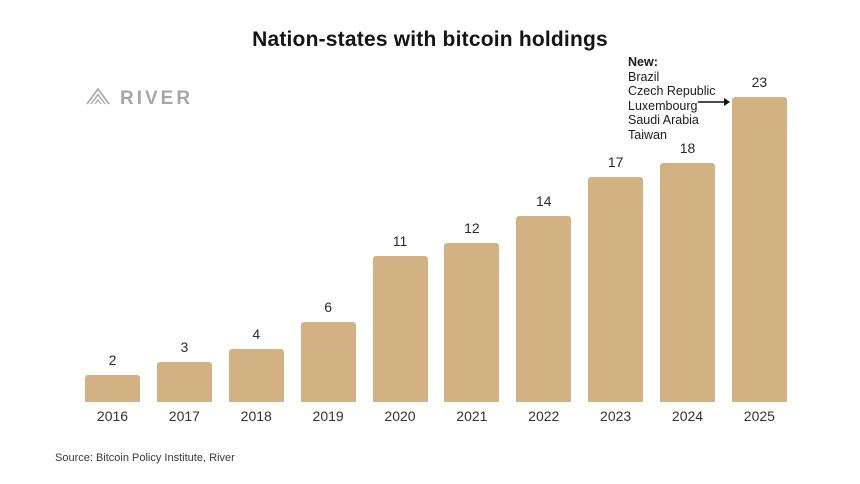 This screenshot has height=484, width=860. I want to click on annotation-heading: New:, so click(643, 62).